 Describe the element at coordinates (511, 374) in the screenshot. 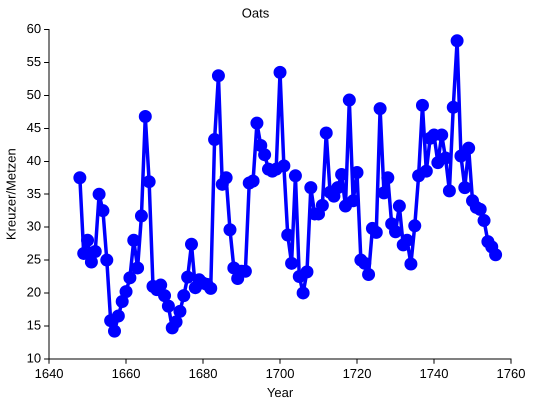

I see `x-tick-label: 1760` at that location.